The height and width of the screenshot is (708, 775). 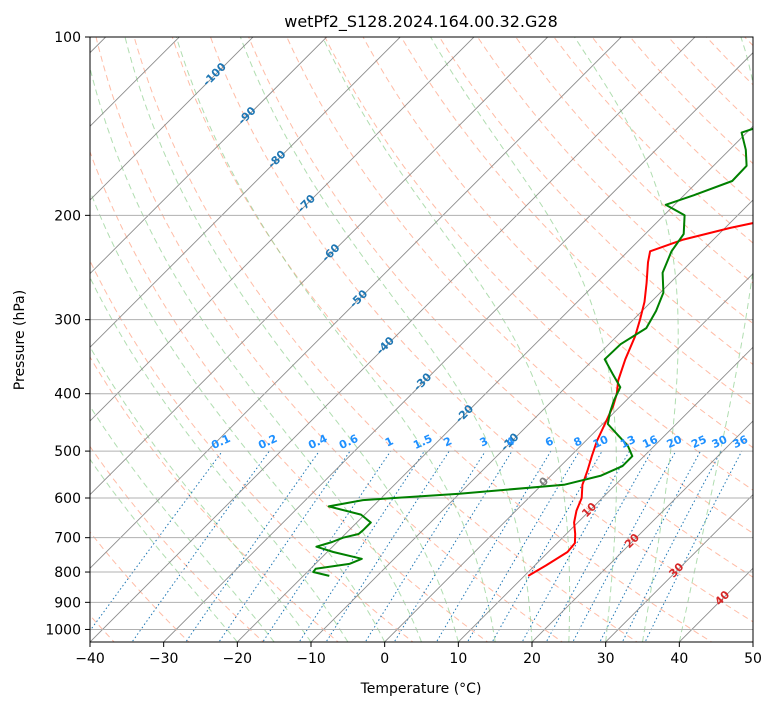 What do you see at coordinates (421, 22) in the screenshot?
I see `chart-title: wetPf2_S128.2024.164.00.32.G28` at bounding box center [421, 22].